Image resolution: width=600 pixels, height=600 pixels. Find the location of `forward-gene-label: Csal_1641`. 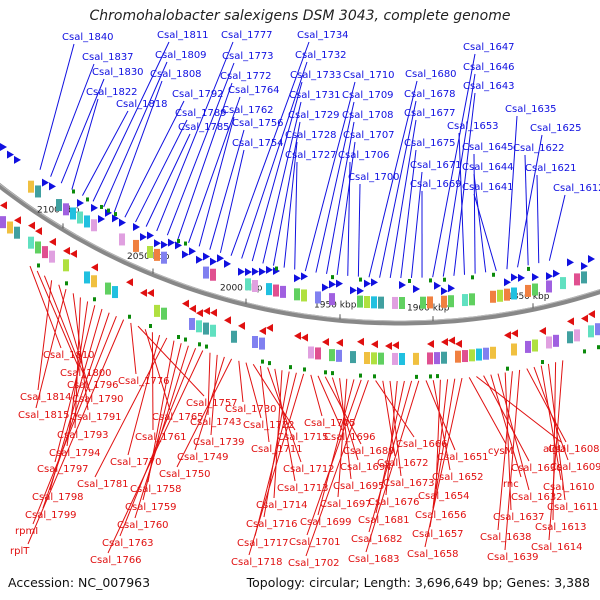

forward-gene-label: Csal_1641 is located at coordinates (488, 187).